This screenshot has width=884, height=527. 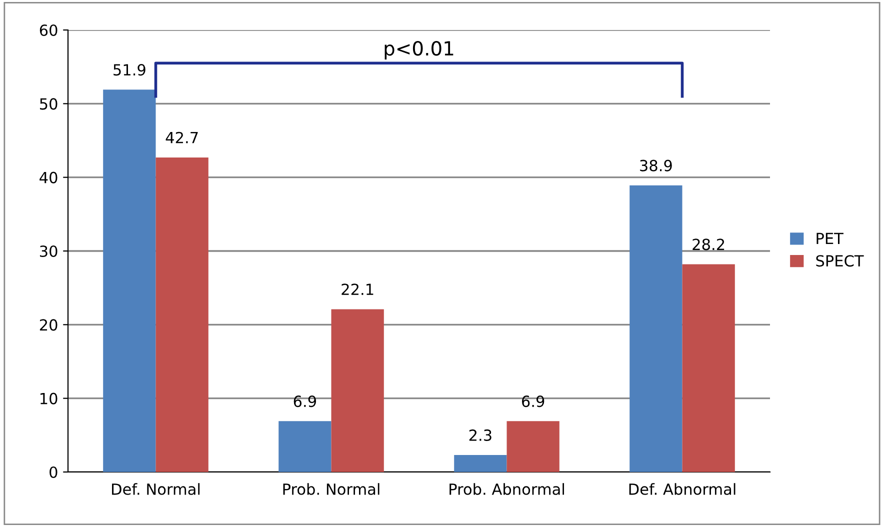 What do you see at coordinates (840, 261) in the screenshot?
I see `legend-label: SPECT` at bounding box center [840, 261].